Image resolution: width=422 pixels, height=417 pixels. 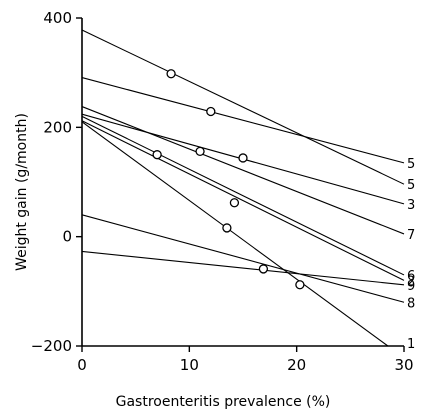 I want to click on series-label-8: 8, so click(x=411, y=303).